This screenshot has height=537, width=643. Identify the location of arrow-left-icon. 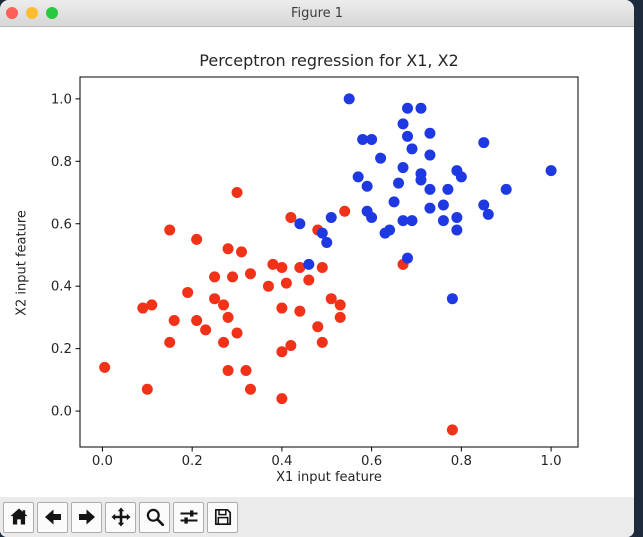
(53, 517).